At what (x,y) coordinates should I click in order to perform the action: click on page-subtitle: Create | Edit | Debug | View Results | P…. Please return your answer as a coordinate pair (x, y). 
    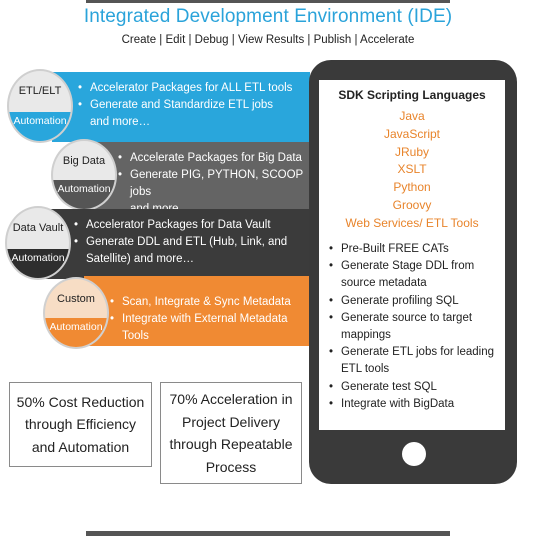
    Looking at the image, I should click on (268, 40).